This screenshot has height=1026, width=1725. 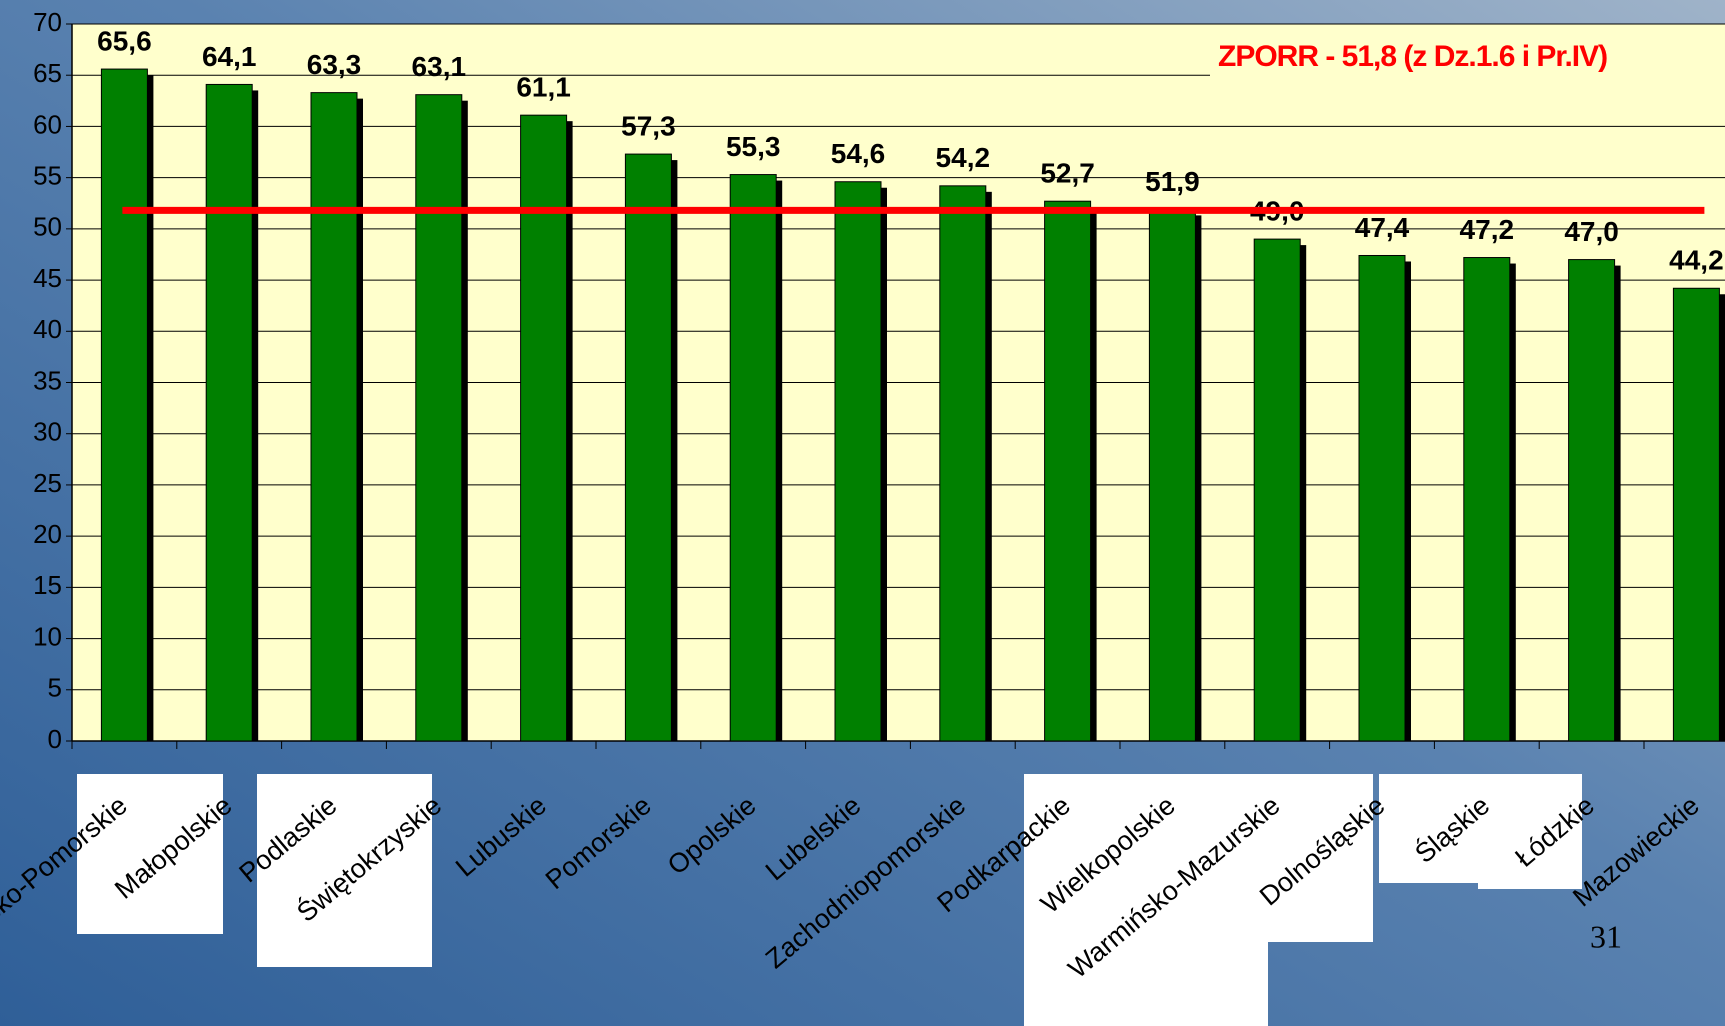 I want to click on value-label: 51,9, so click(x=1172, y=181).